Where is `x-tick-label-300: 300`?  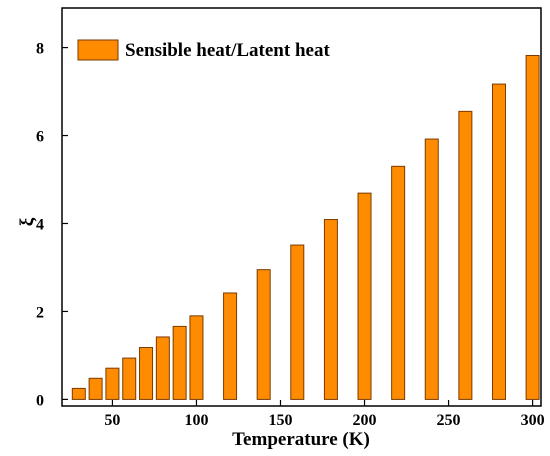 x-tick-label-300: 300 is located at coordinates (533, 420).